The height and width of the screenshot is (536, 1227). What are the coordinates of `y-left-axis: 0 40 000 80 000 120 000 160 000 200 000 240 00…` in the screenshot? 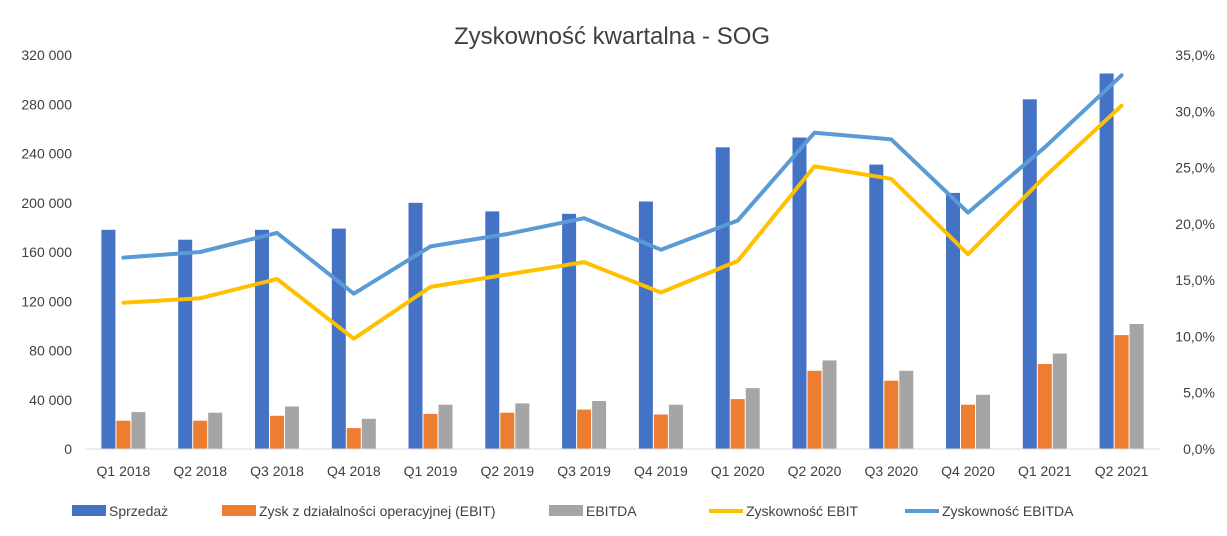 It's located at (46, 252).